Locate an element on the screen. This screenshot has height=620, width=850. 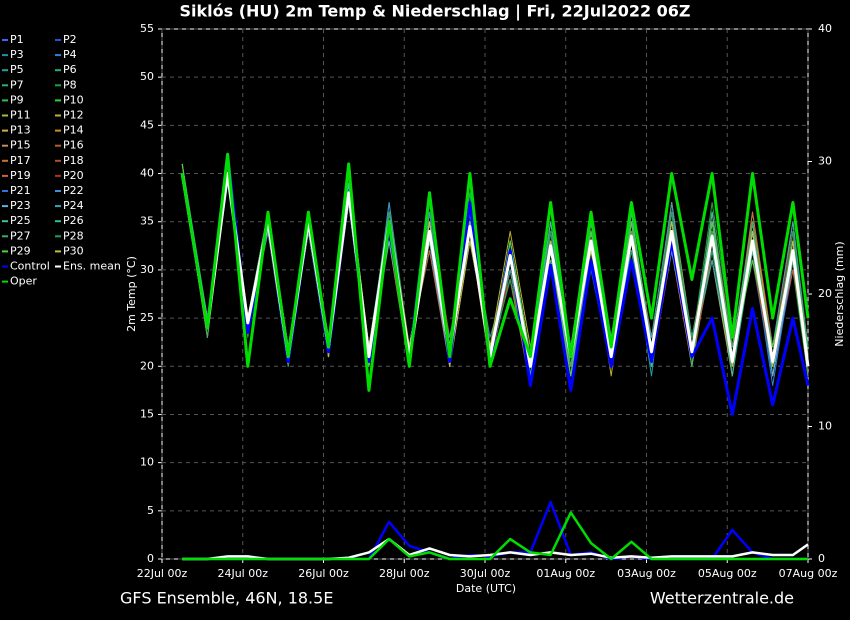
y-tick-label: 20 is located at coordinates (147, 365).